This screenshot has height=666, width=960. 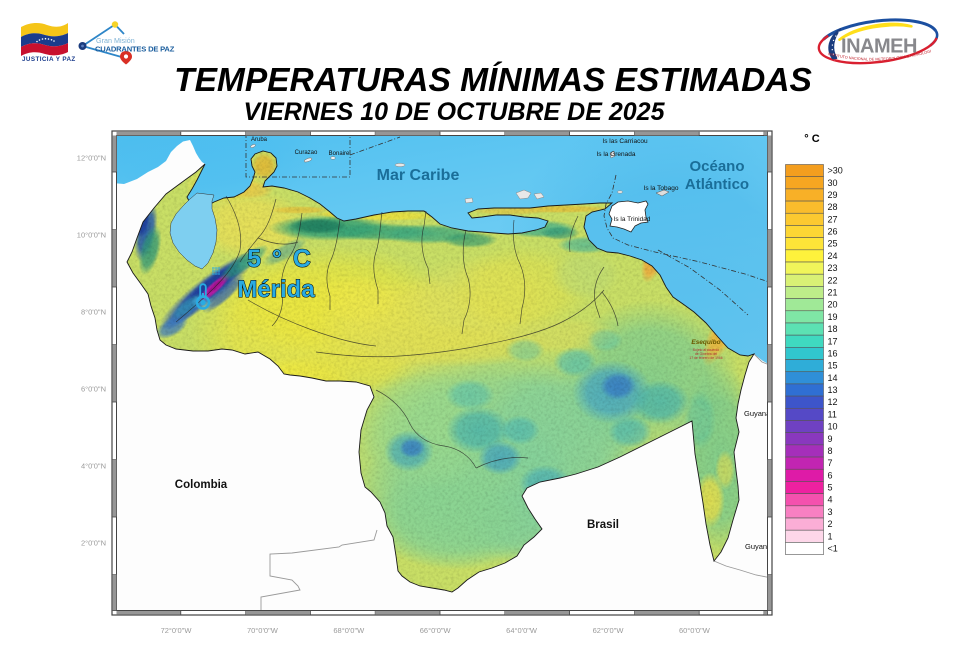 I want to click on svg-text: 15, so click(x=833, y=366).